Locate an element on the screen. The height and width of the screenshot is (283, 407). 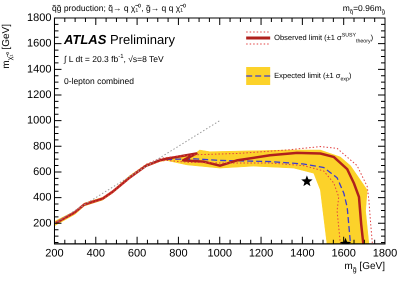
x-tick-label: 1800 is located at coordinates (385, 253).